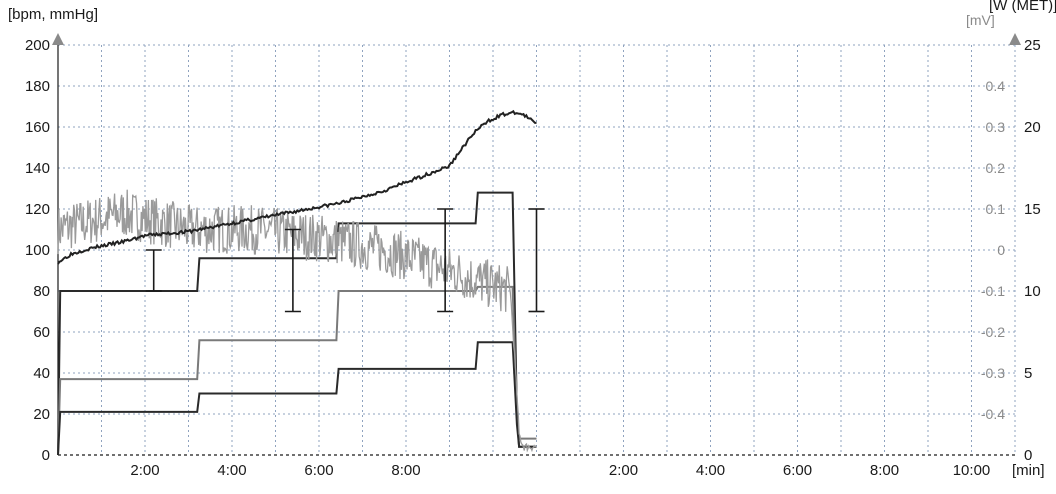 This screenshot has height=494, width=1056. What do you see at coordinates (1028, 373) in the screenshot?
I see `y-w-tick-label: 5` at bounding box center [1028, 373].